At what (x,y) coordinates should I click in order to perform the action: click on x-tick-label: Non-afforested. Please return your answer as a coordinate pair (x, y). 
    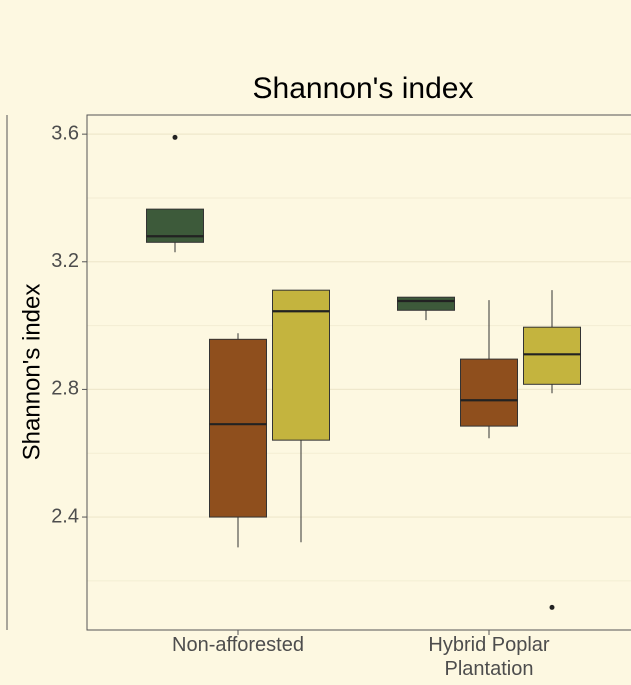
    Looking at the image, I should click on (238, 645).